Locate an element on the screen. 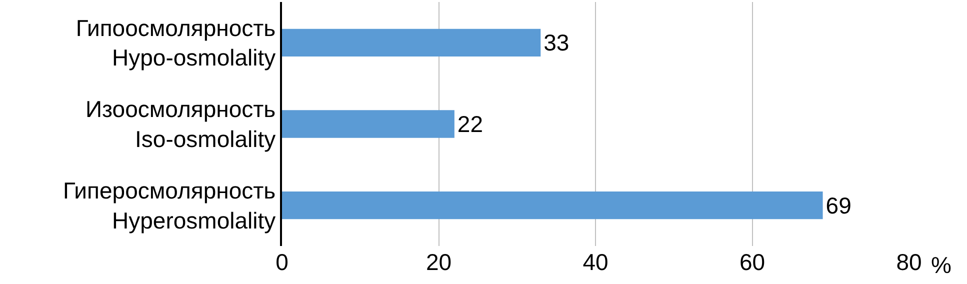 This screenshot has height=284, width=967. data-label: 33 is located at coordinates (557, 43).